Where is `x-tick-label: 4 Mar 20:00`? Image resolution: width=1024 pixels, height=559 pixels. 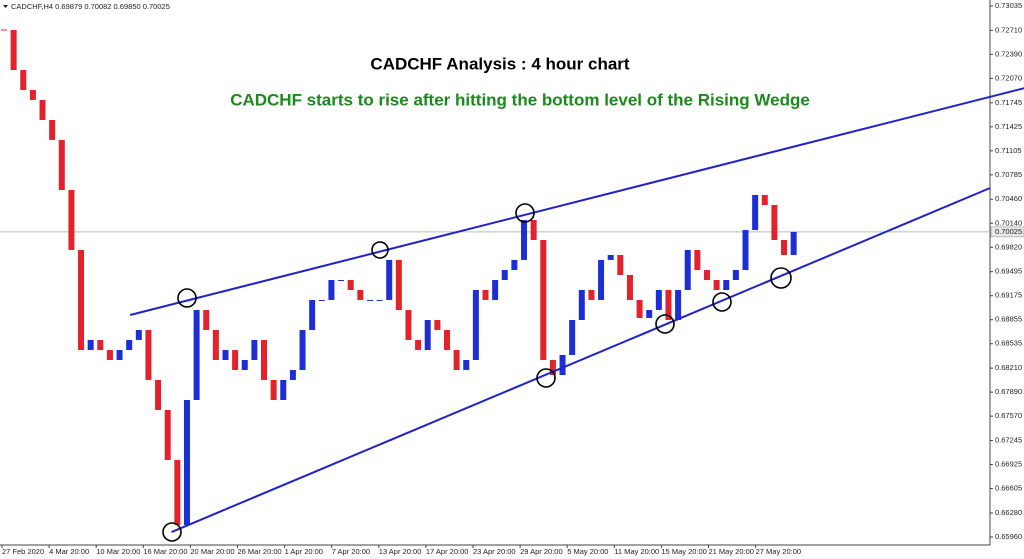 x-tick-label: 4 Mar 20:00 is located at coordinates (69, 551).